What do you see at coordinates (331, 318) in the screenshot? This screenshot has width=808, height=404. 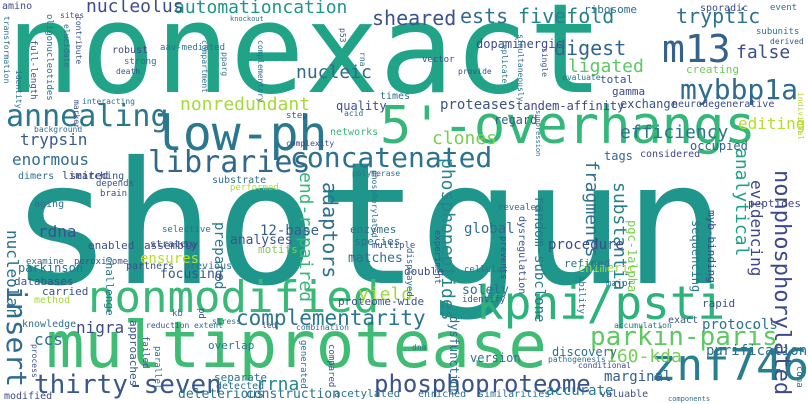 I see `word-complementarity: complementarity` at bounding box center [331, 318].